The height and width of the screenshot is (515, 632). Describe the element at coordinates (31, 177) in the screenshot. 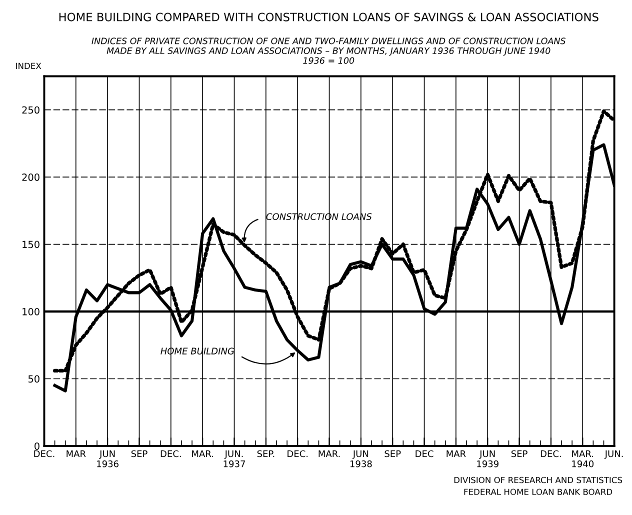

I see `y-tick-label: 200` at that location.